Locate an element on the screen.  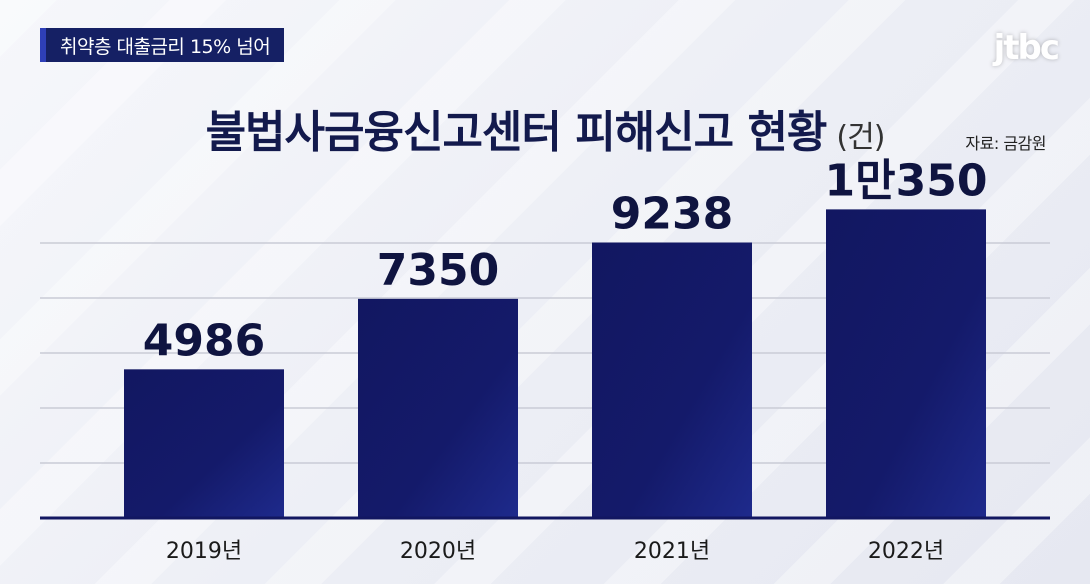
data-label-3: 9238 is located at coordinates (672, 214).